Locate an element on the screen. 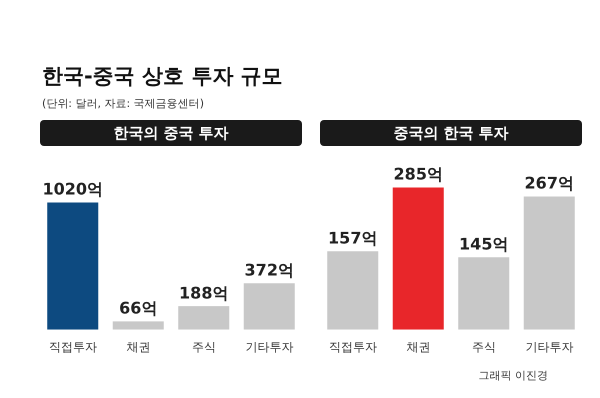  data-label: 157억 is located at coordinates (353, 238).